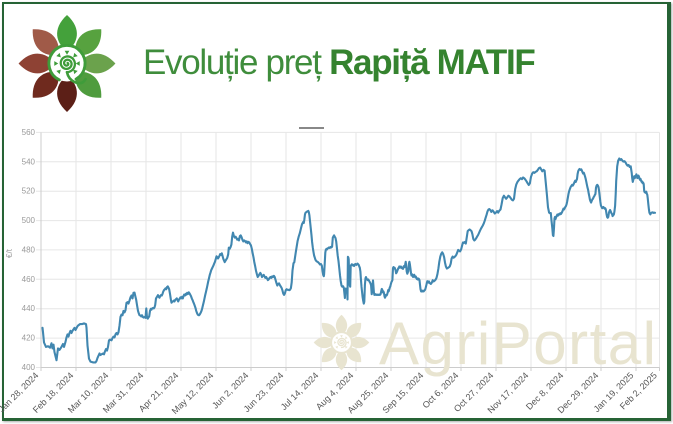  What do you see at coordinates (29, 279) in the screenshot?
I see `svg-text: 460` at bounding box center [29, 279].